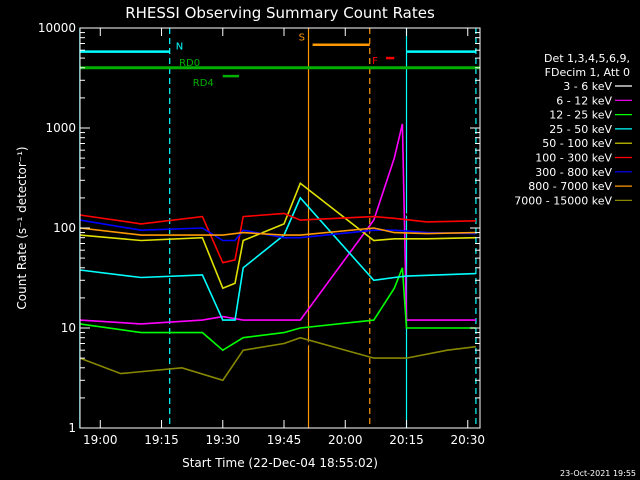 This screenshot has width=640, height=480. I want to click on legend-label-7000-15000-kev: 7000 - 15000 keV, so click(563, 200).